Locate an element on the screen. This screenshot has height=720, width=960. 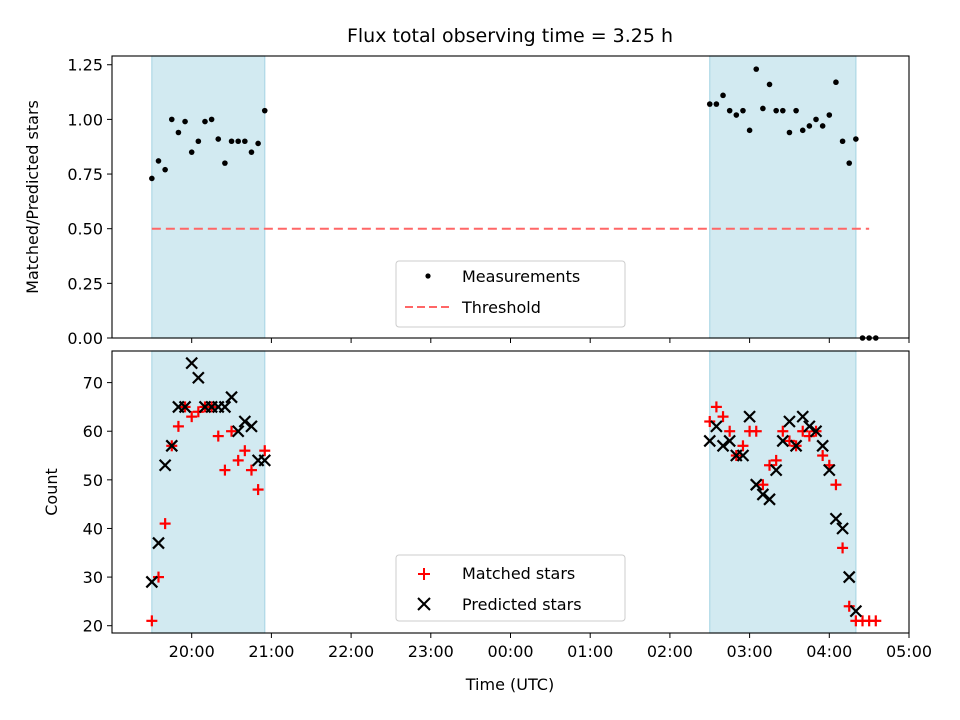
count-y-tick-label: 70 is located at coordinates (93, 383).